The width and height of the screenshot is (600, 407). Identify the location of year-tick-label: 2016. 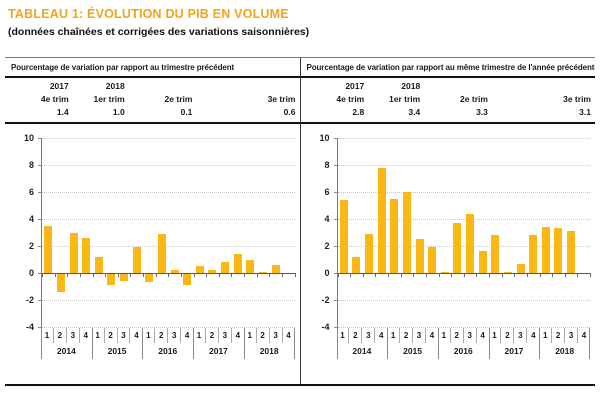
(168, 351).